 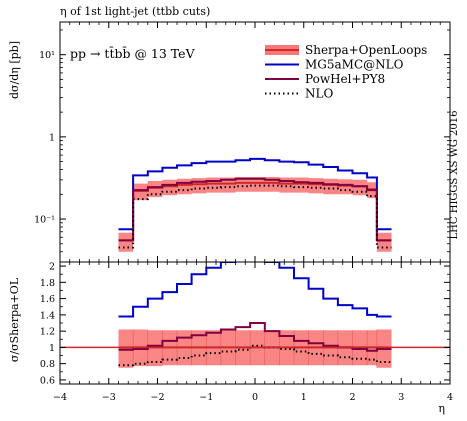 I want to click on ratio-y-tick-label: 1.6, so click(x=47, y=299).